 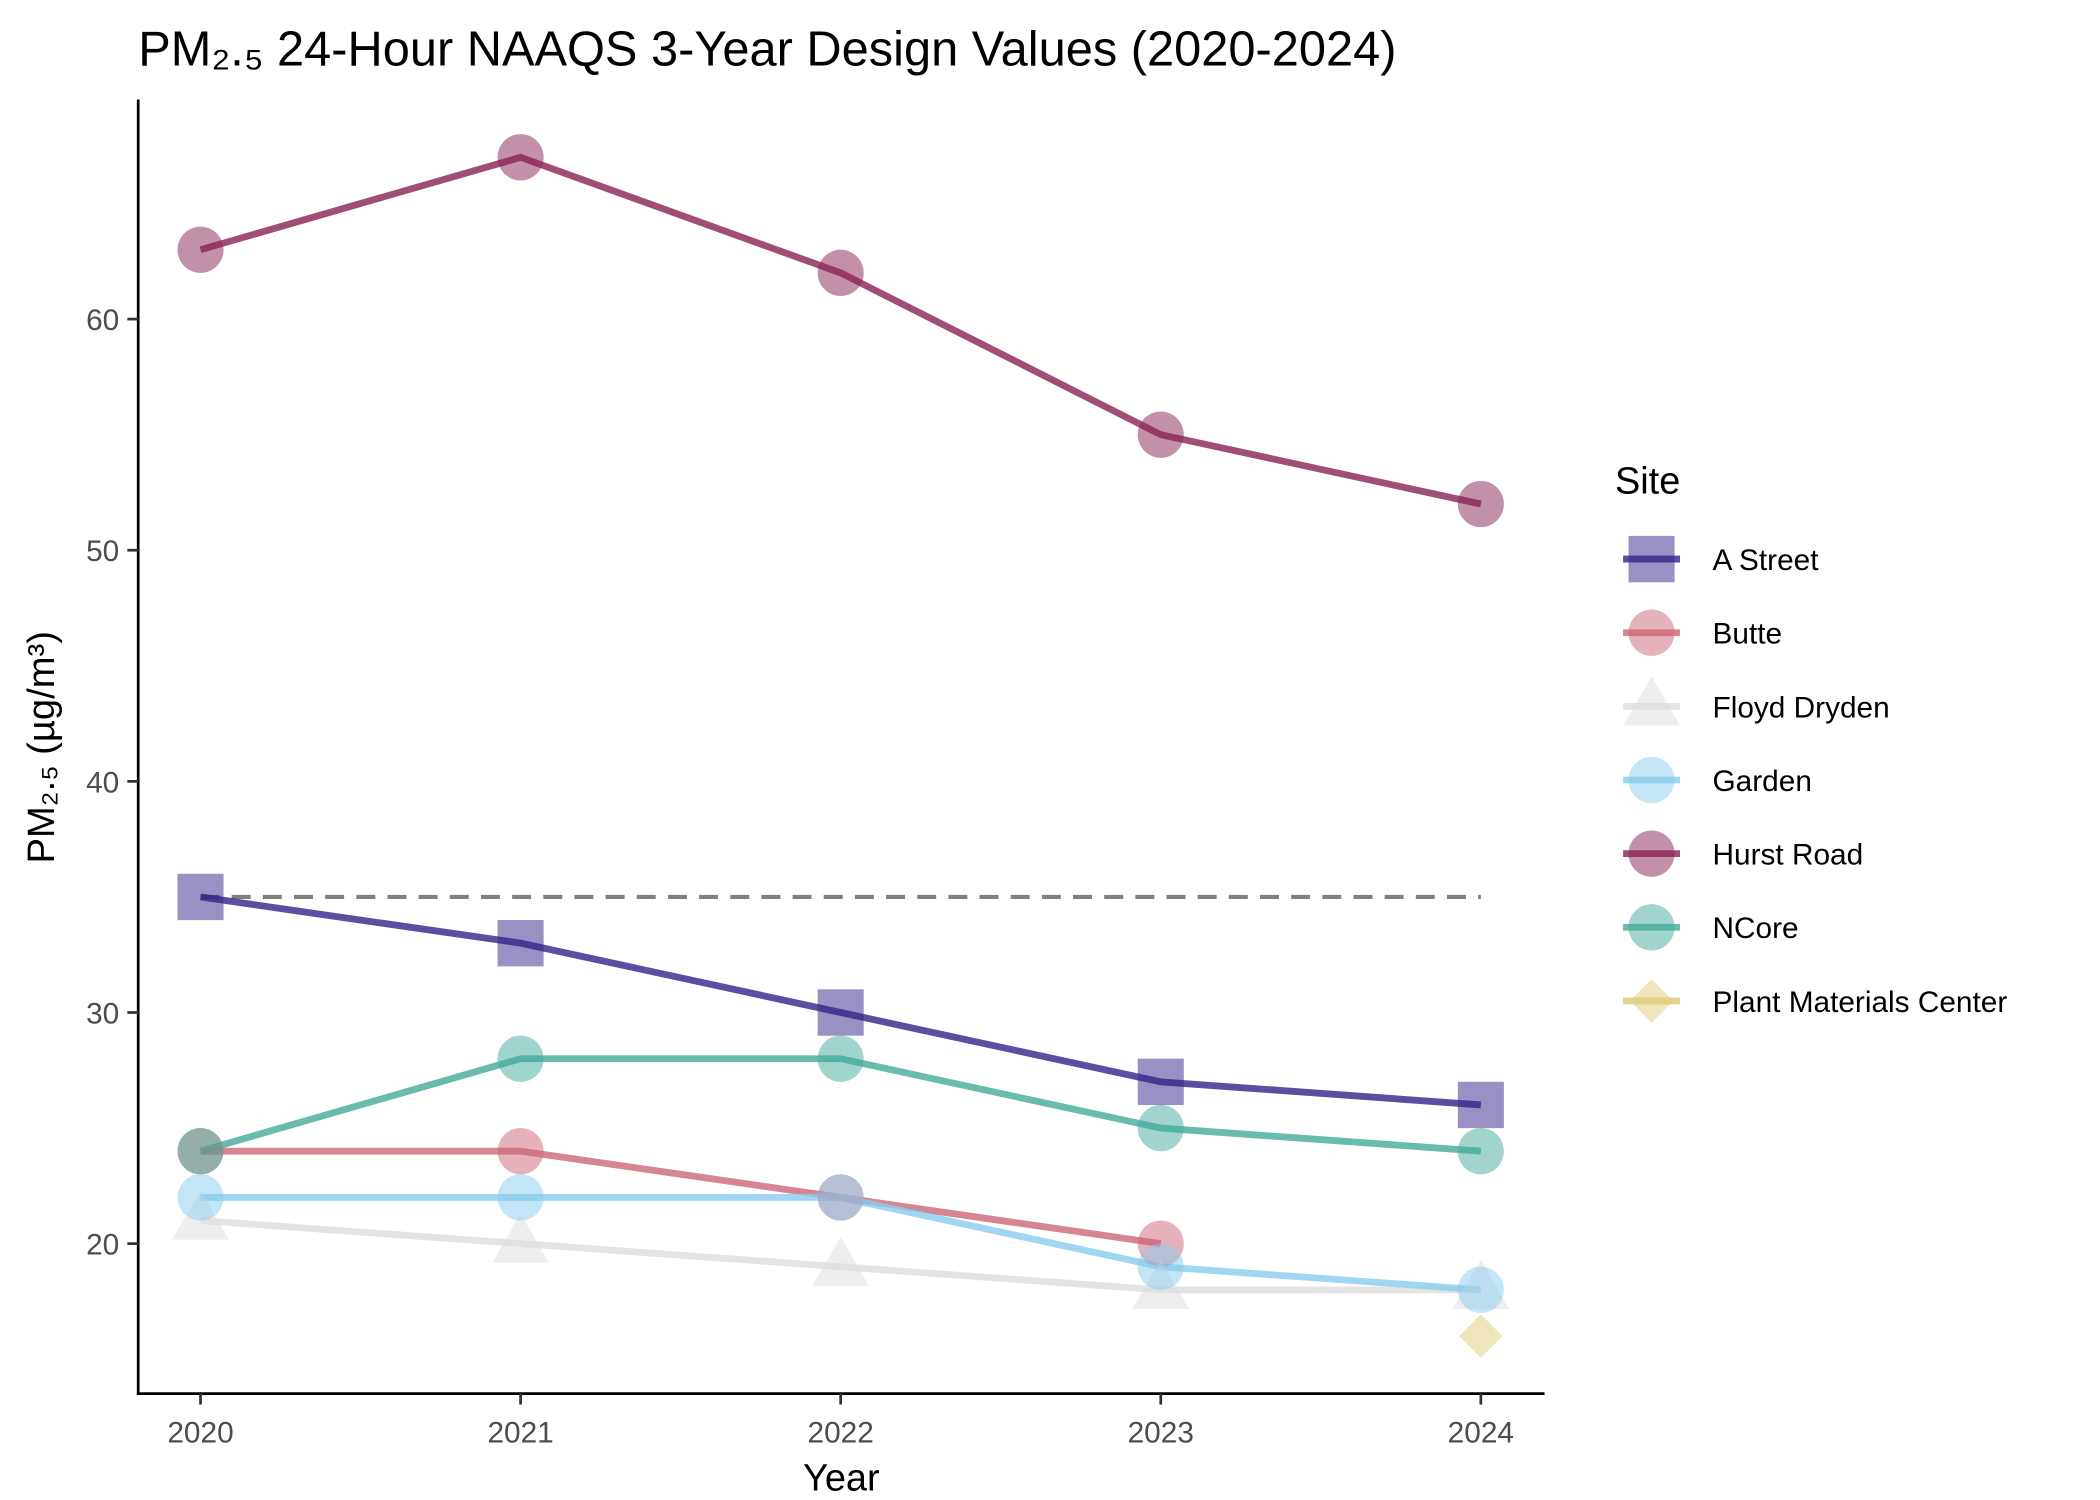 I want to click on y-tick-label: 40, so click(x=102, y=782).